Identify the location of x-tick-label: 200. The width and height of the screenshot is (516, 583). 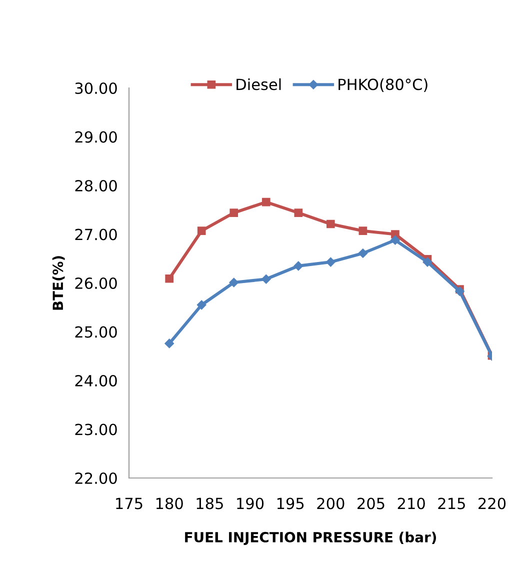
(330, 504).